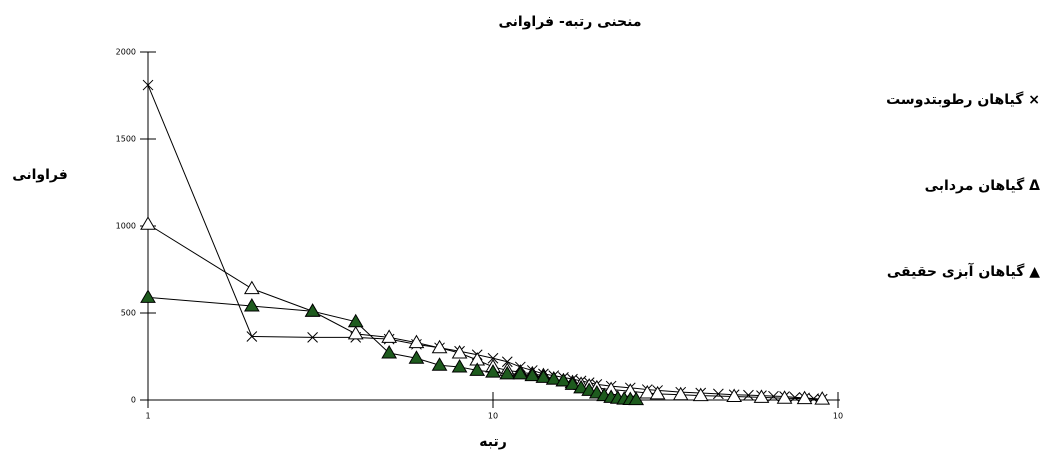  What do you see at coordinates (126, 139) in the screenshot?
I see `y-tick-label: 1500` at bounding box center [126, 139].